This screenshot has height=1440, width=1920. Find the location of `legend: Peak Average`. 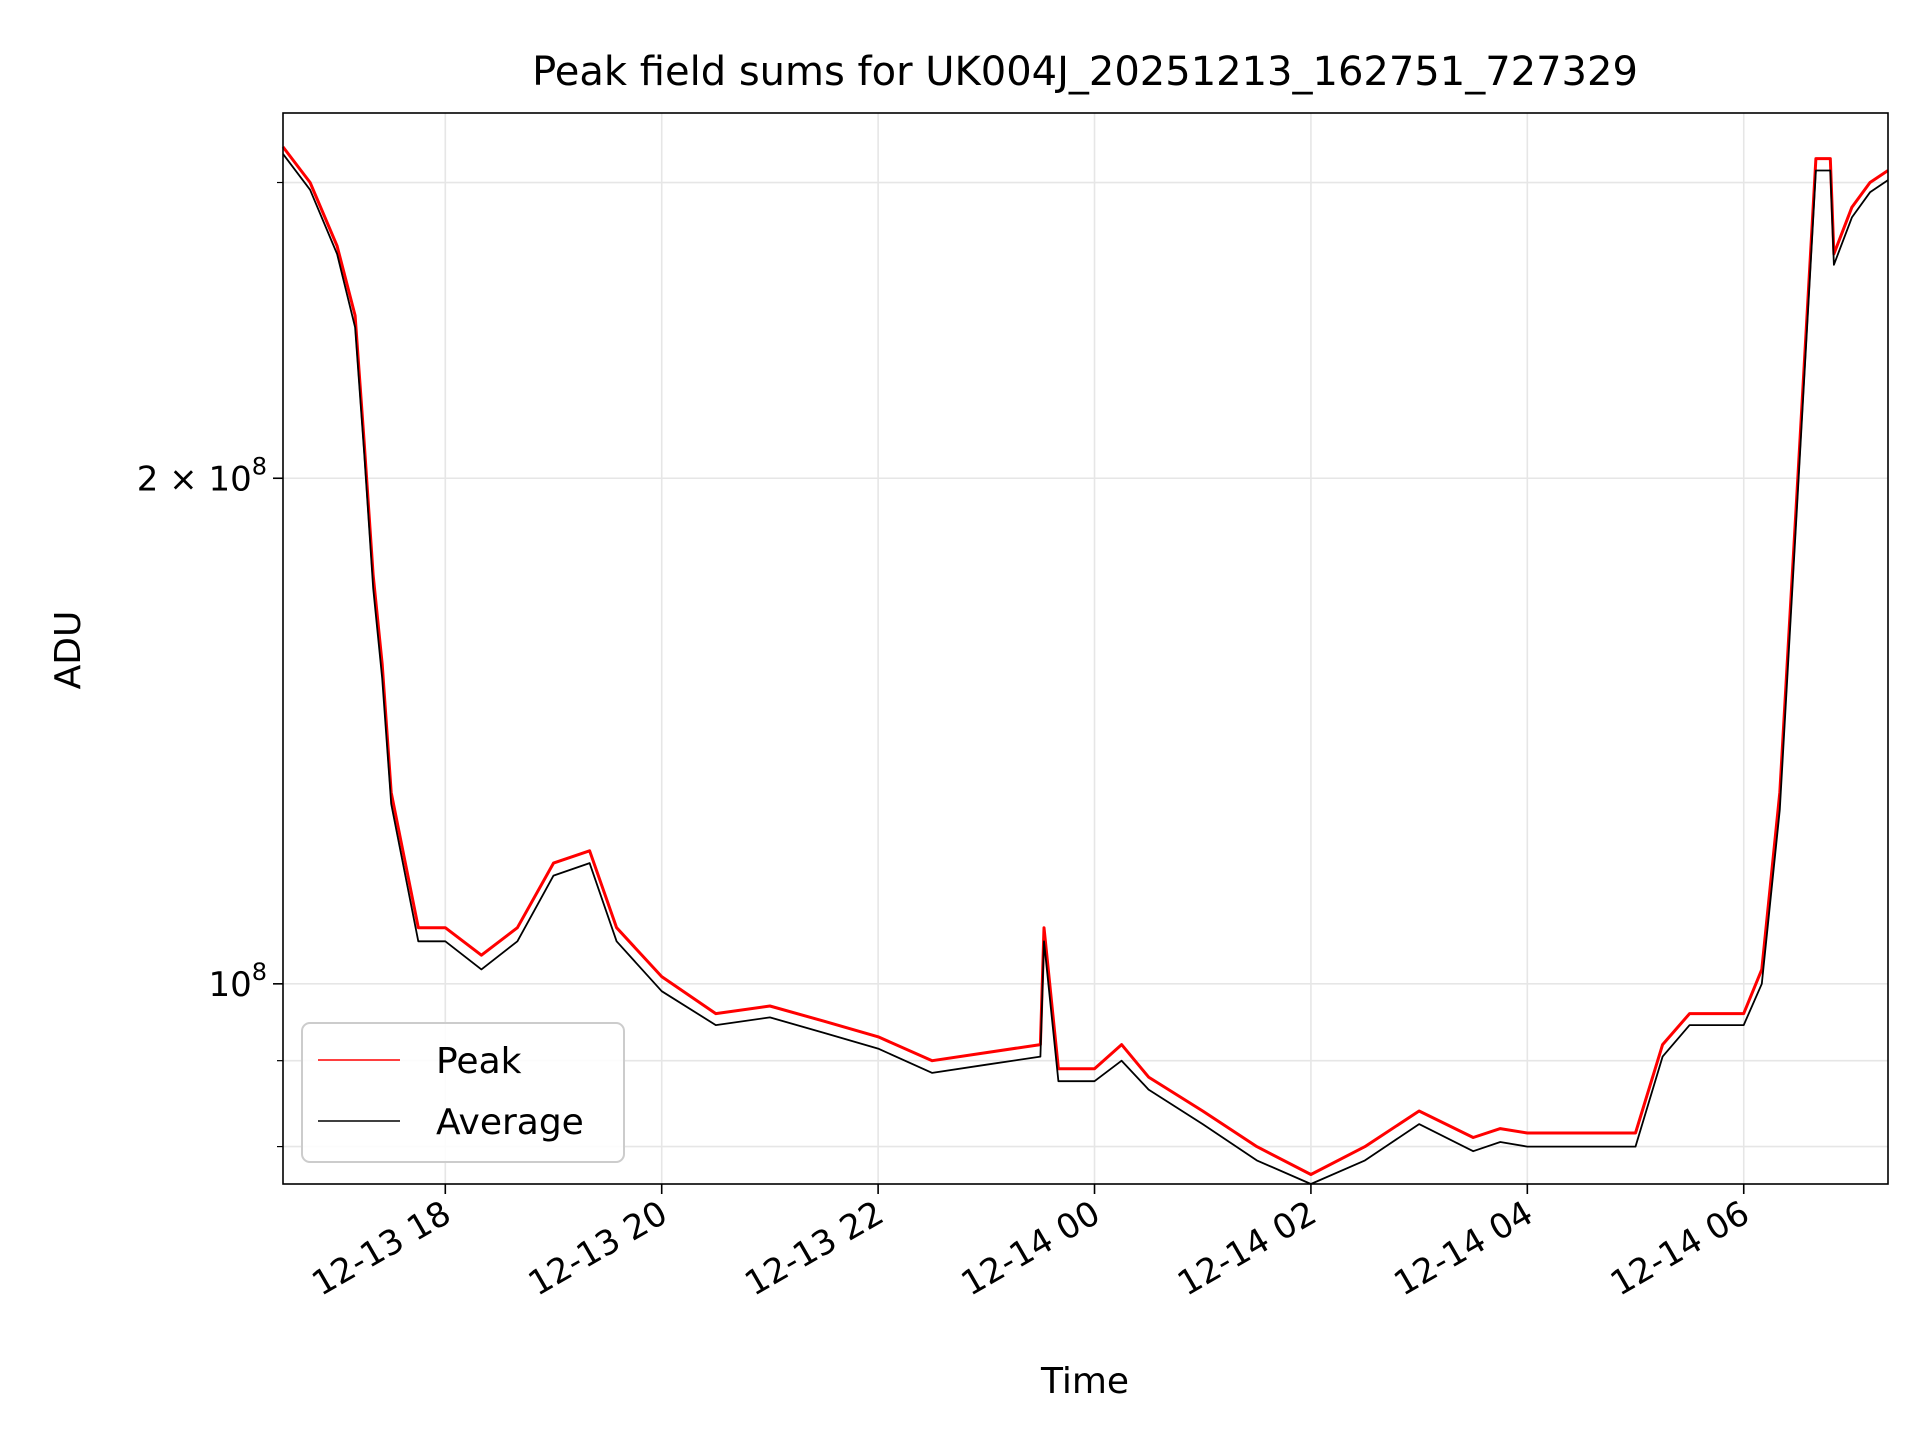

legend: Peak Average is located at coordinates (463, 1092).